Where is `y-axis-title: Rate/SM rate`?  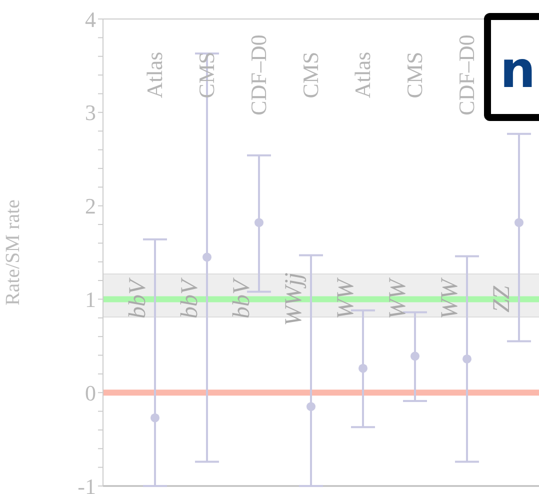
y-axis-title: Rate/SM rate is located at coordinates (13, 252).